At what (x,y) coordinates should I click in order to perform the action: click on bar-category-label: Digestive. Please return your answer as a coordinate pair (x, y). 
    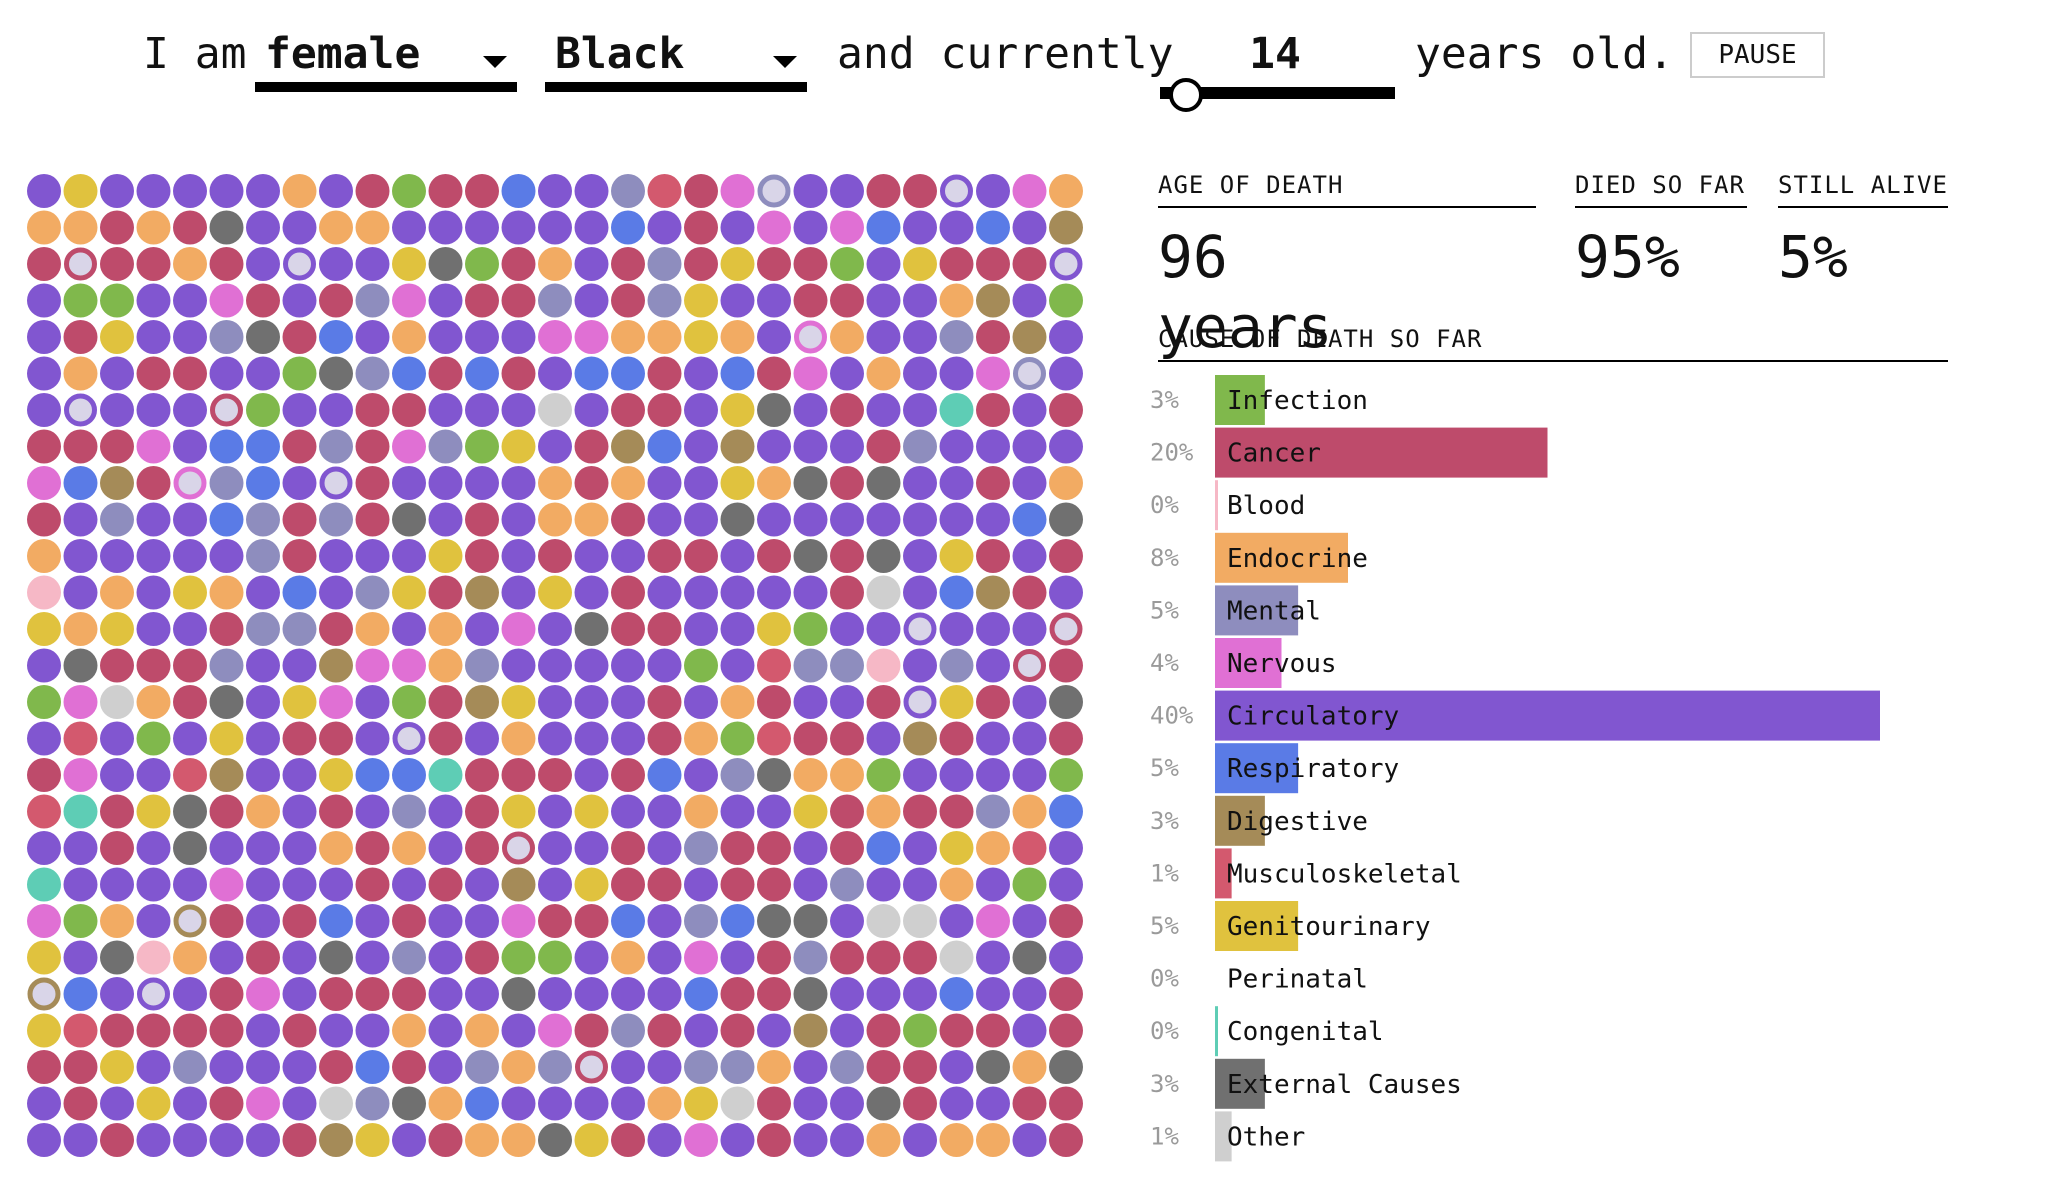
    Looking at the image, I should click on (1297, 822).